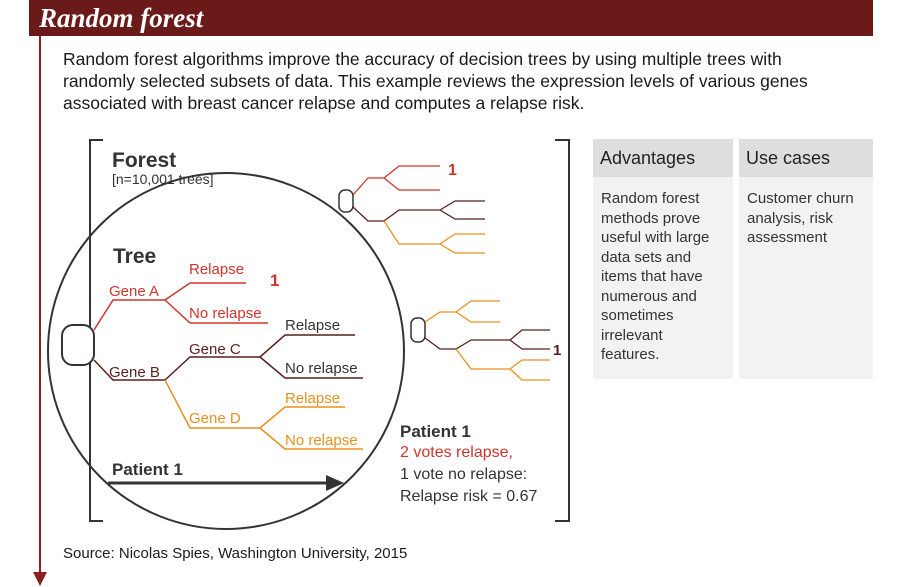 The width and height of the screenshot is (900, 587). Describe the element at coordinates (418, 330) in the screenshot. I see `small-tree-2-root` at that location.